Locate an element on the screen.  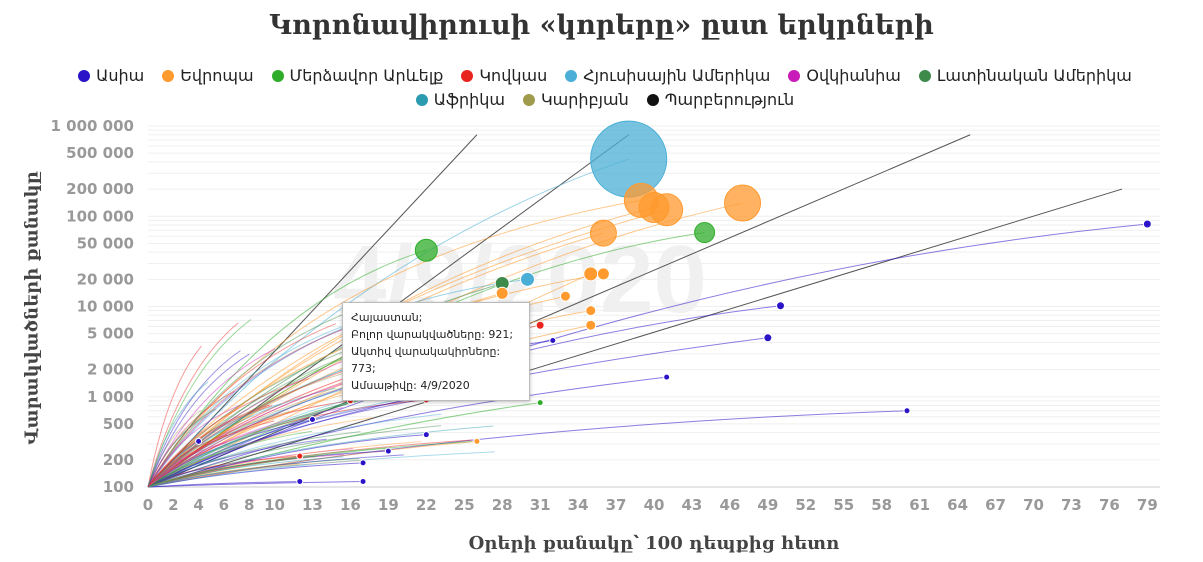
chart-title: Կորոնավիրուսի «կորերը» ըստ երկրների is located at coordinates (601, 25).